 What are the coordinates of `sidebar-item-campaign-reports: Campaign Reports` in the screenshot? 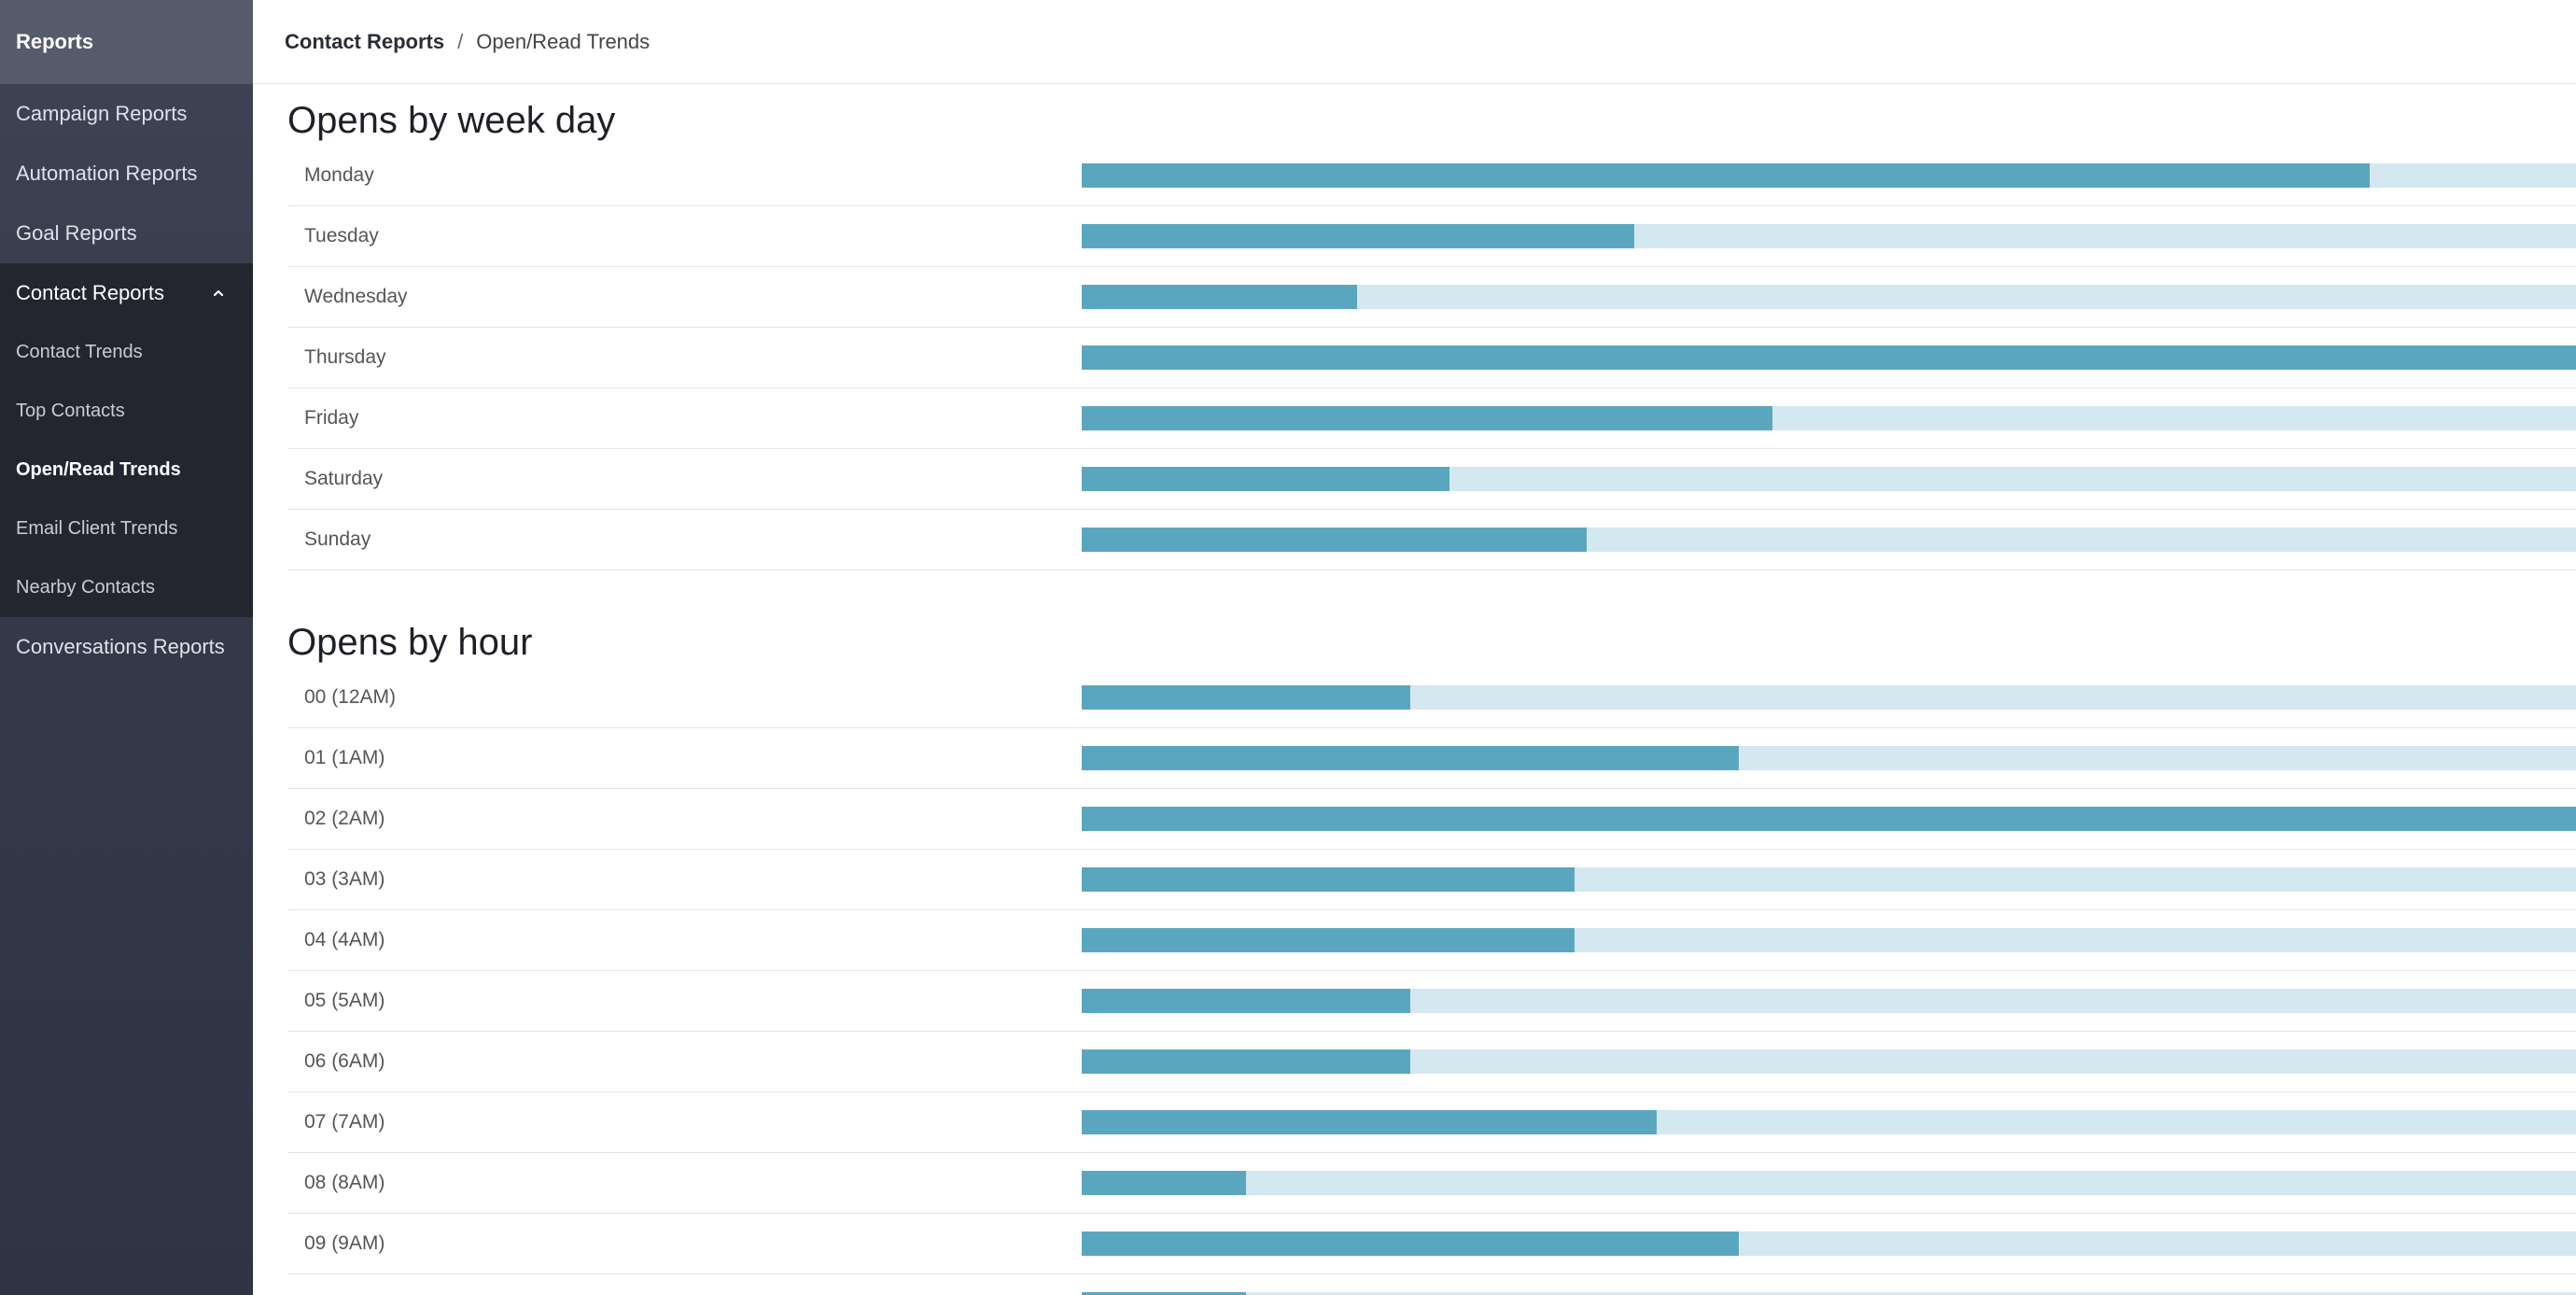 It's located at (126, 114).